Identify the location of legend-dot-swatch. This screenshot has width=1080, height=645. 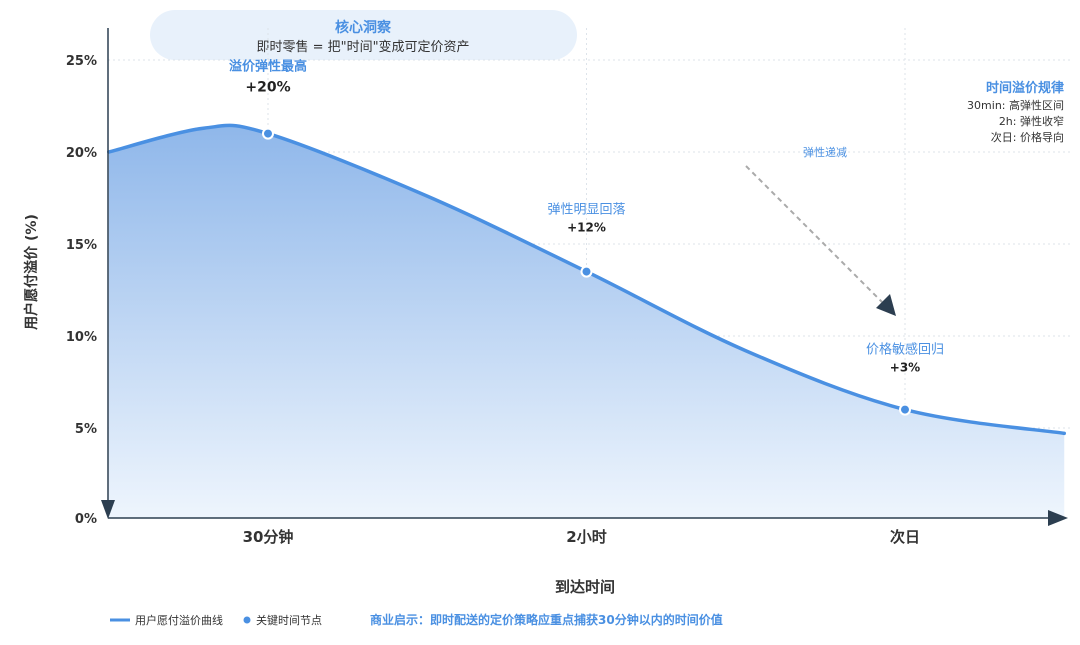
(247, 620).